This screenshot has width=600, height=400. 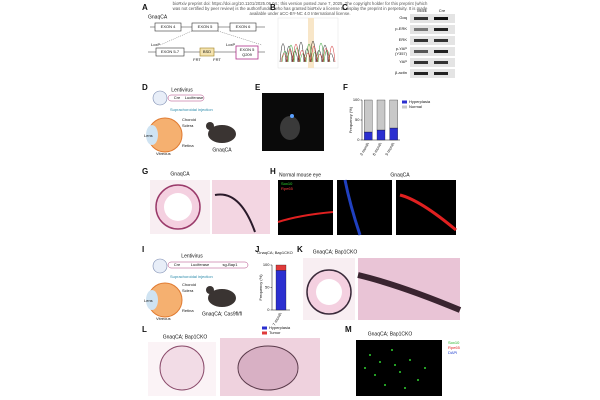 What do you see at coordinates (217, 59) in the screenshot?
I see `frt-label: FRT` at bounding box center [217, 59].